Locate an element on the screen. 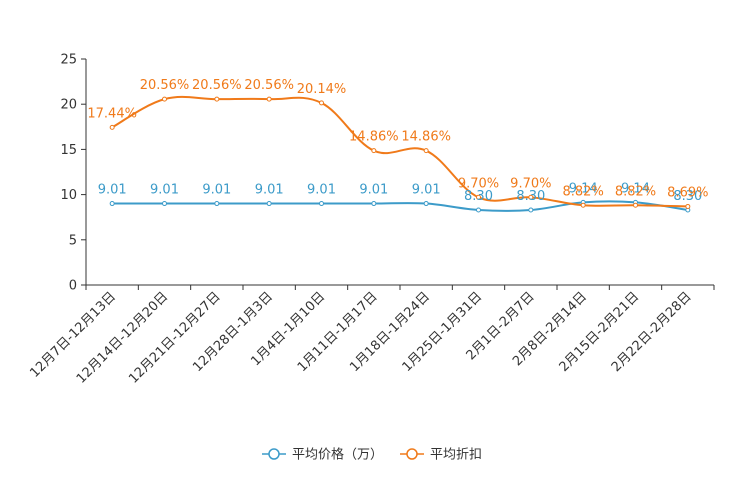  data-label: 20.14% is located at coordinates (322, 89).